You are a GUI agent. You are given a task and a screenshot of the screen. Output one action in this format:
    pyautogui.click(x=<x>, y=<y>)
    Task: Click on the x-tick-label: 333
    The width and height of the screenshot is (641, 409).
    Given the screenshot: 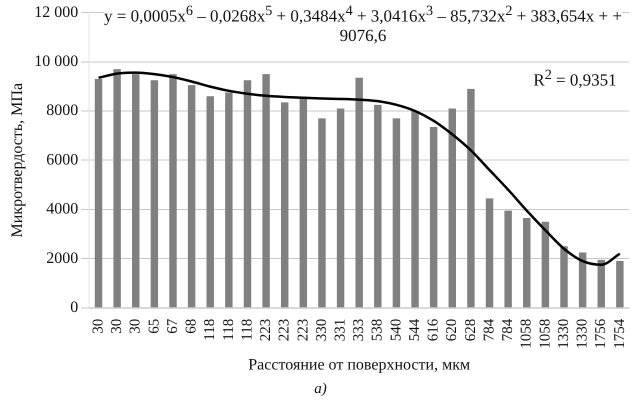 What is the action you would take?
    pyautogui.click(x=359, y=330)
    